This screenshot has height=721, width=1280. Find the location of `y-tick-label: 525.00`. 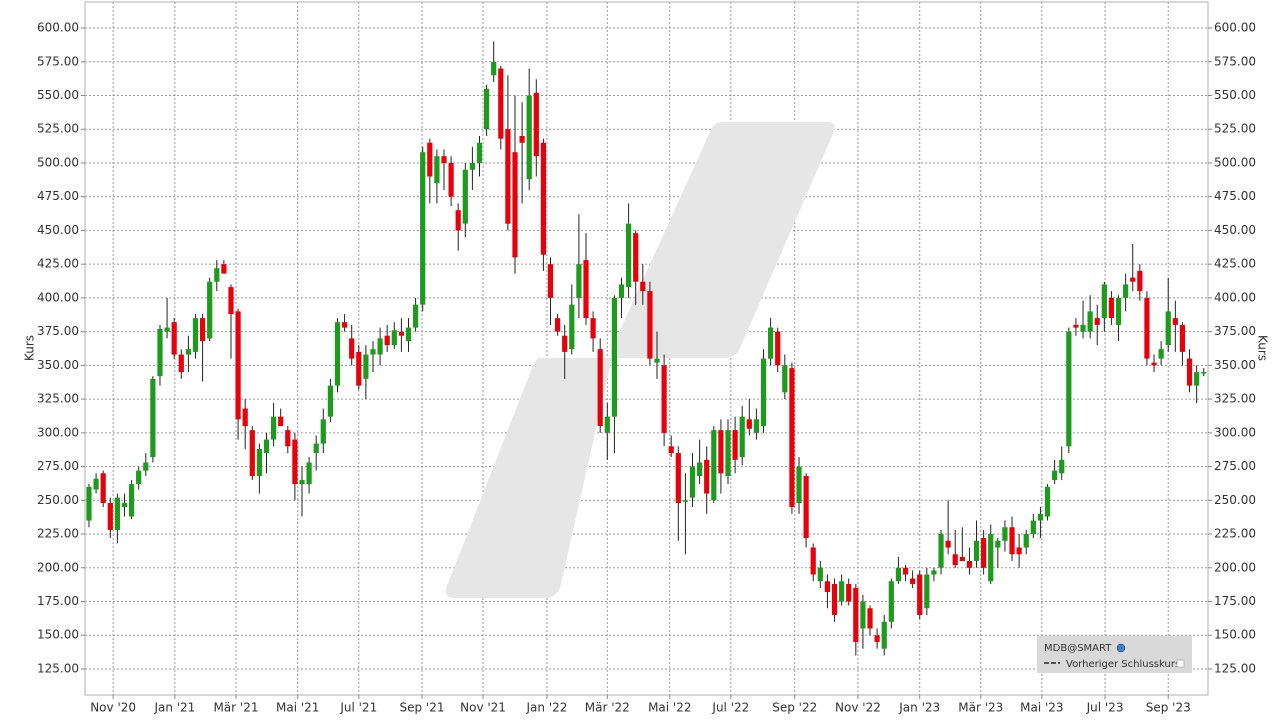

y-tick-label: 525.00 is located at coordinates (58, 129).